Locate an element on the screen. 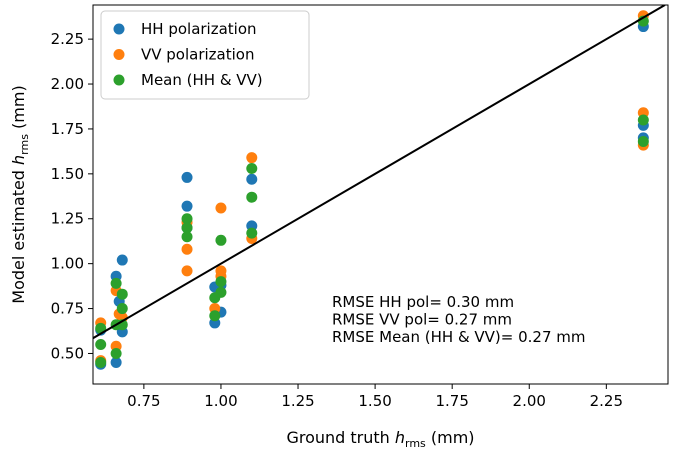  legend-box is located at coordinates (205, 55).